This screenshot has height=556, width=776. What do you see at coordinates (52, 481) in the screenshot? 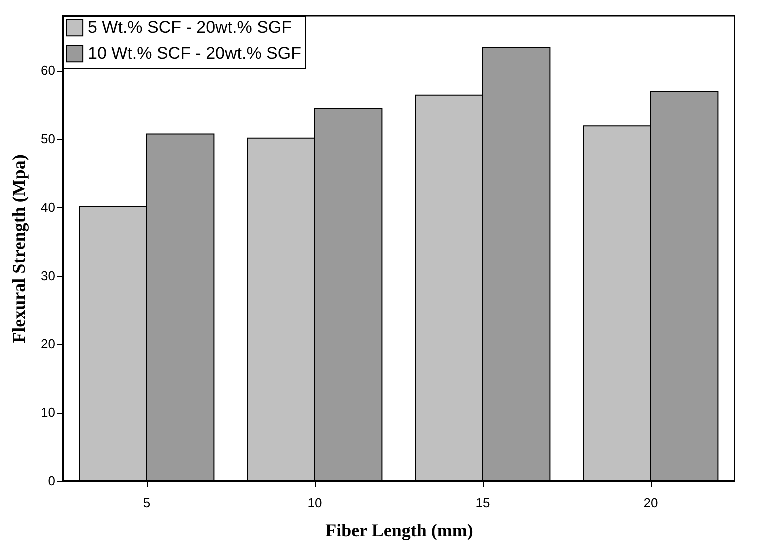
I see `y-tick-label: 0` at bounding box center [52, 481].